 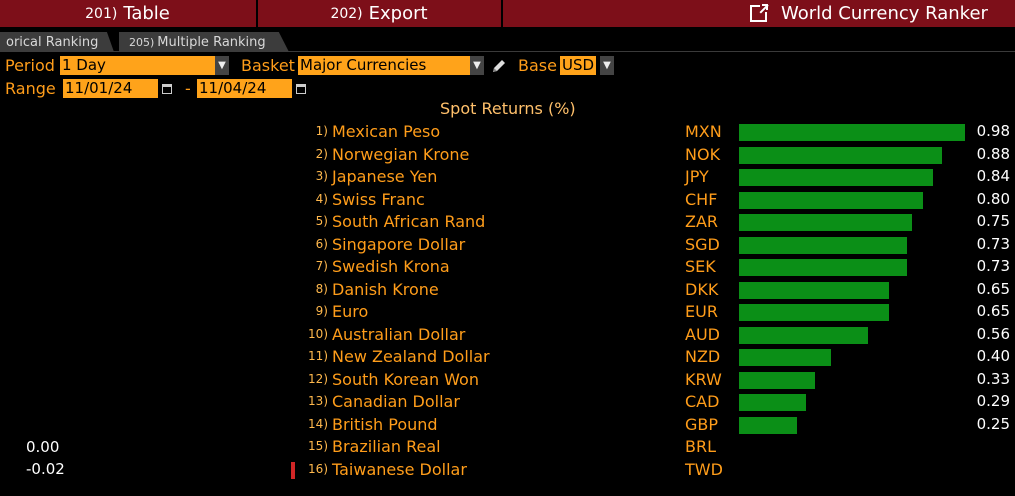 I want to click on row-rank: 12), so click(x=318, y=378).